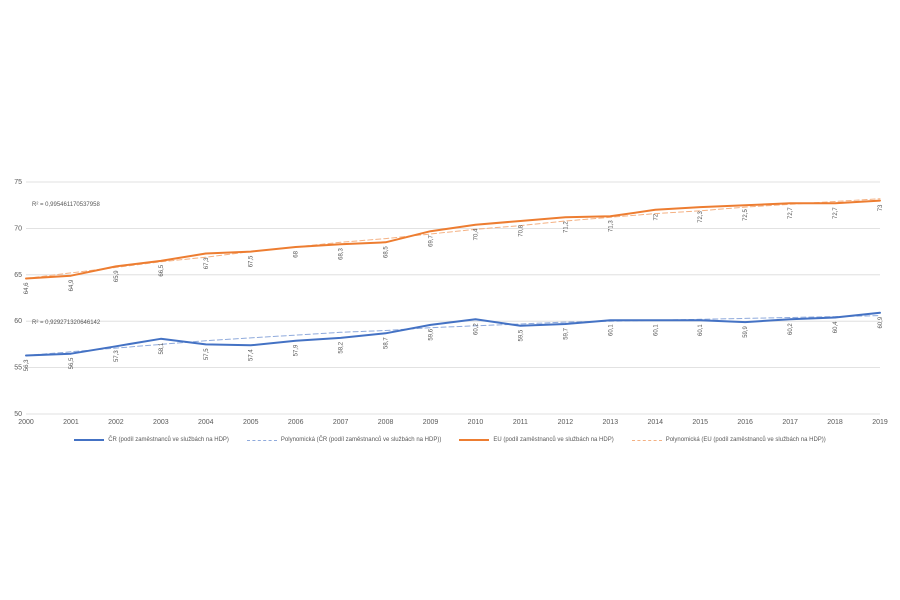 This screenshot has width=900, height=600. What do you see at coordinates (117, 356) in the screenshot?
I see `data-label-s0-2002: 57,3` at bounding box center [117, 356].